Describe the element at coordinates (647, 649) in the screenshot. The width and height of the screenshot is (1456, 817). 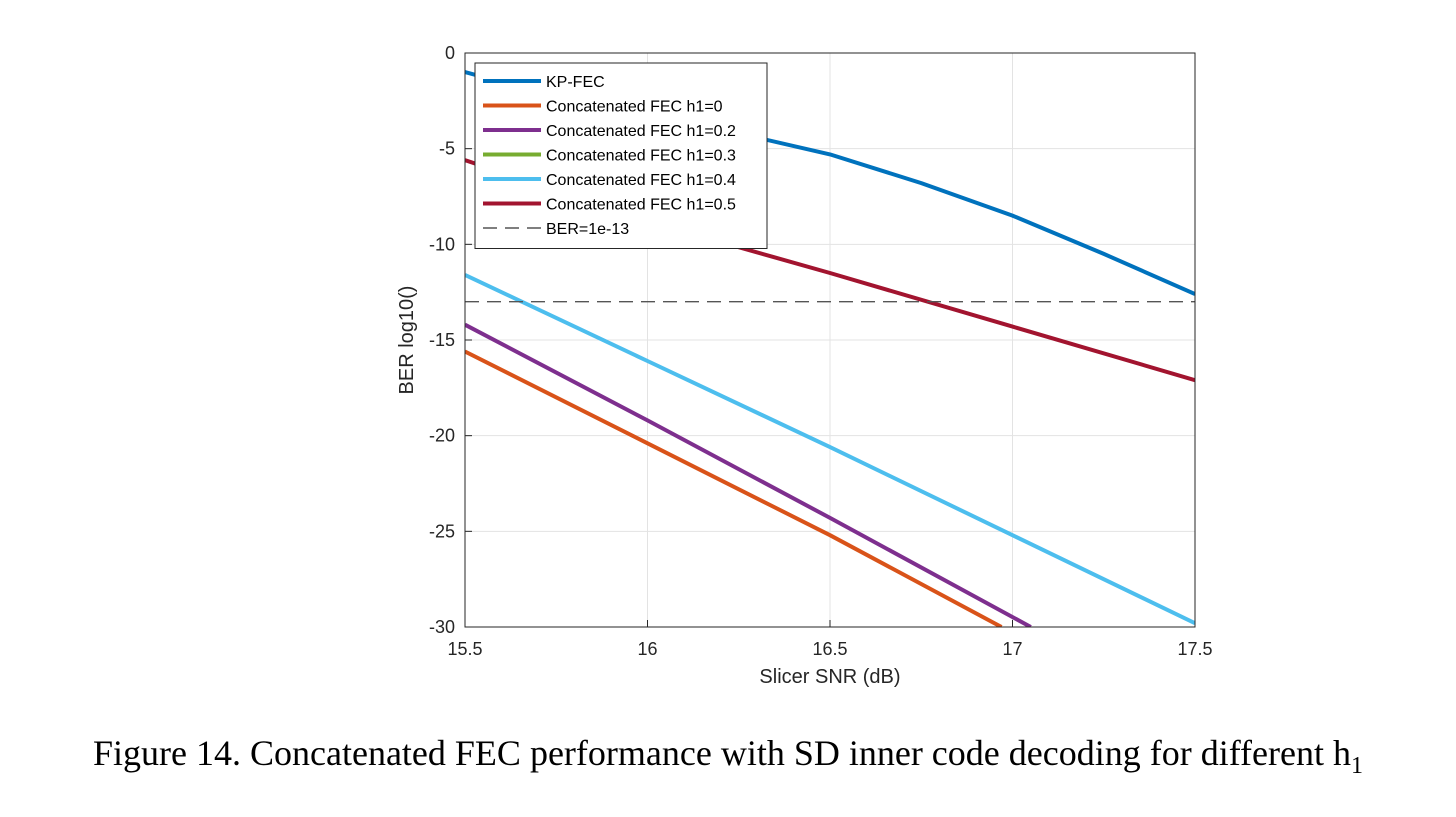
I see `x-tick-label: 16` at that location.